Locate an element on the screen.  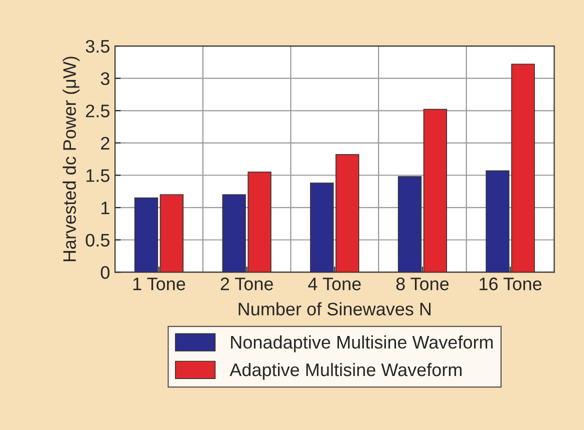
x-tick-label: 16 Tone is located at coordinates (511, 284).